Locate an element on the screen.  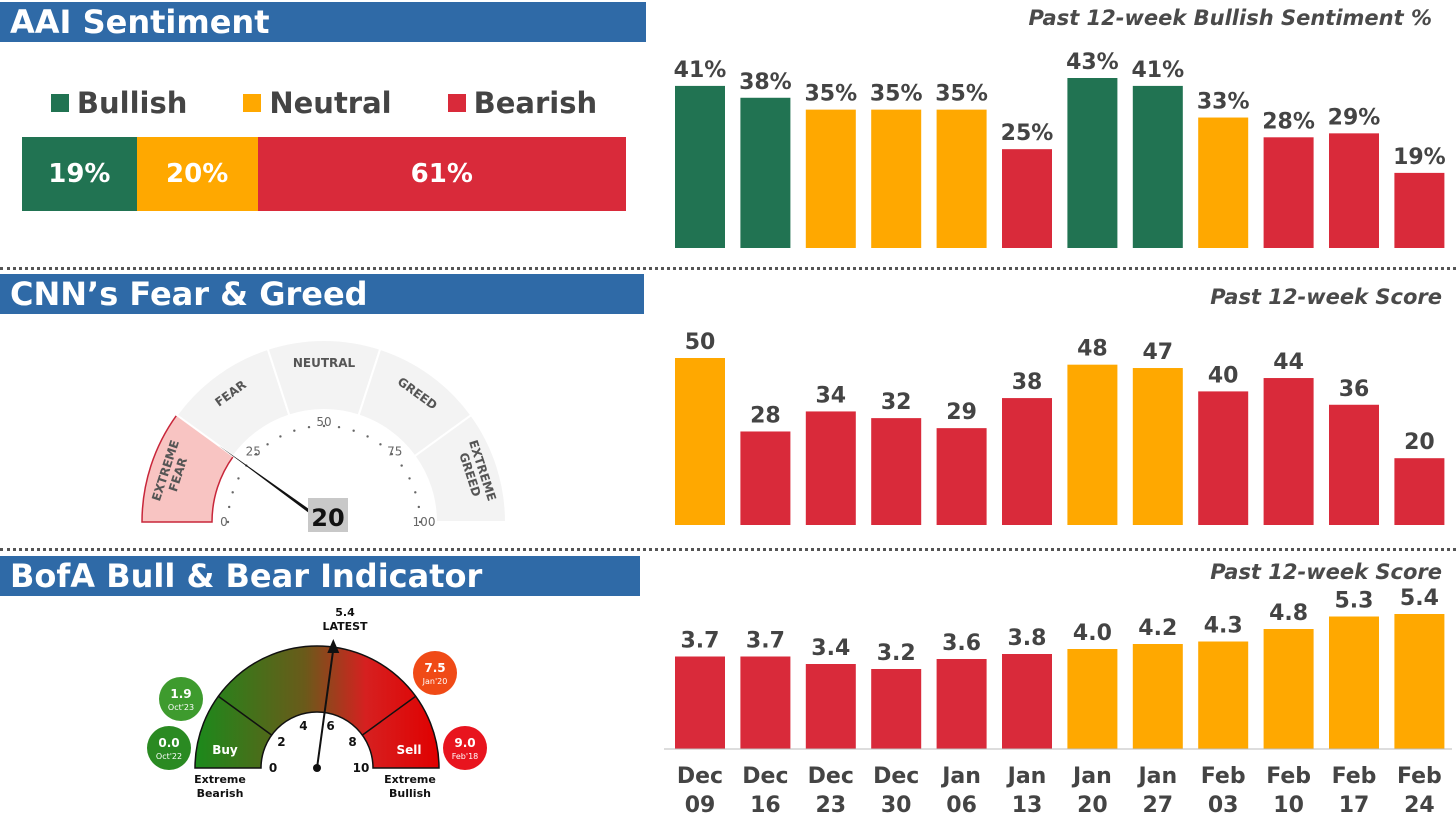
bar-value-label: 47 is located at coordinates (1157, 352).